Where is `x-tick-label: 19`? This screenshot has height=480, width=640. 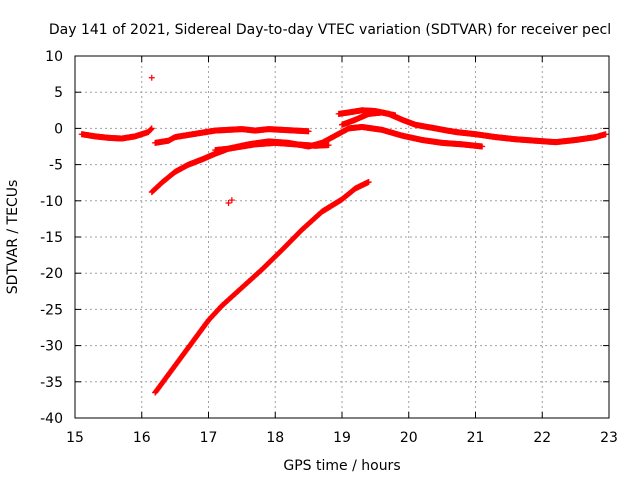
x-tick-label: 19 is located at coordinates (342, 438).